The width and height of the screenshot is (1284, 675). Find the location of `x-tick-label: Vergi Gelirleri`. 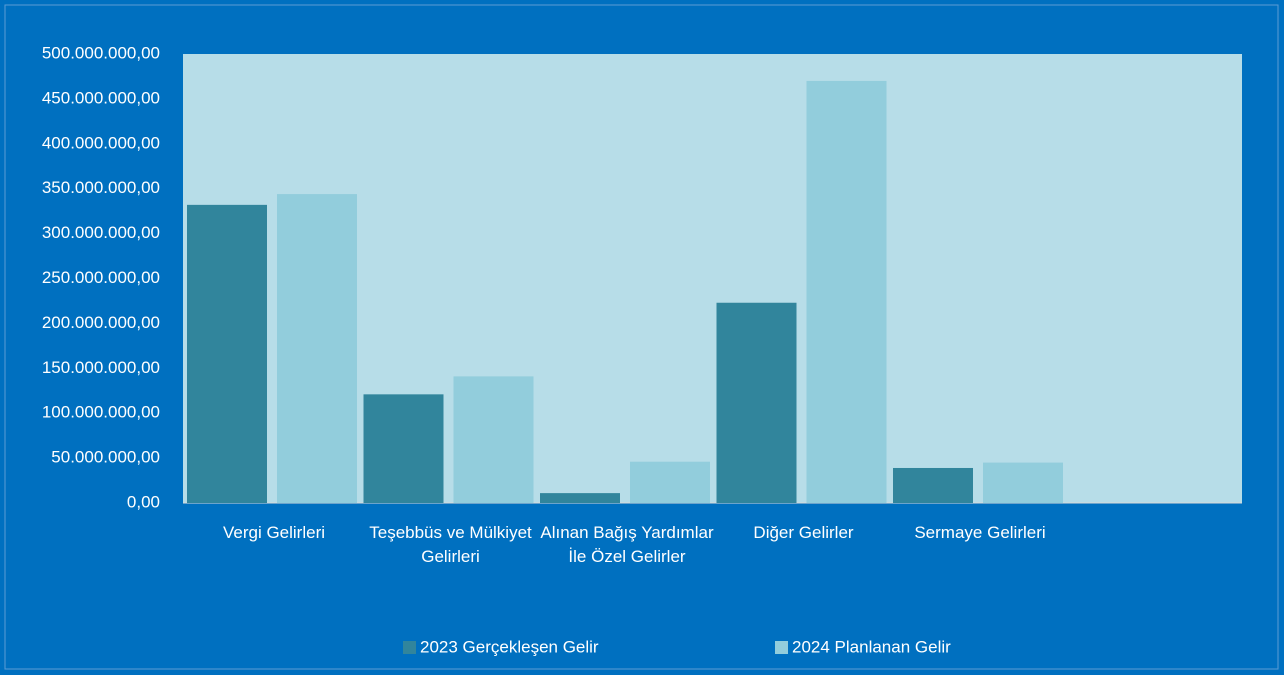

x-tick-label: Vergi Gelirleri is located at coordinates (274, 532).